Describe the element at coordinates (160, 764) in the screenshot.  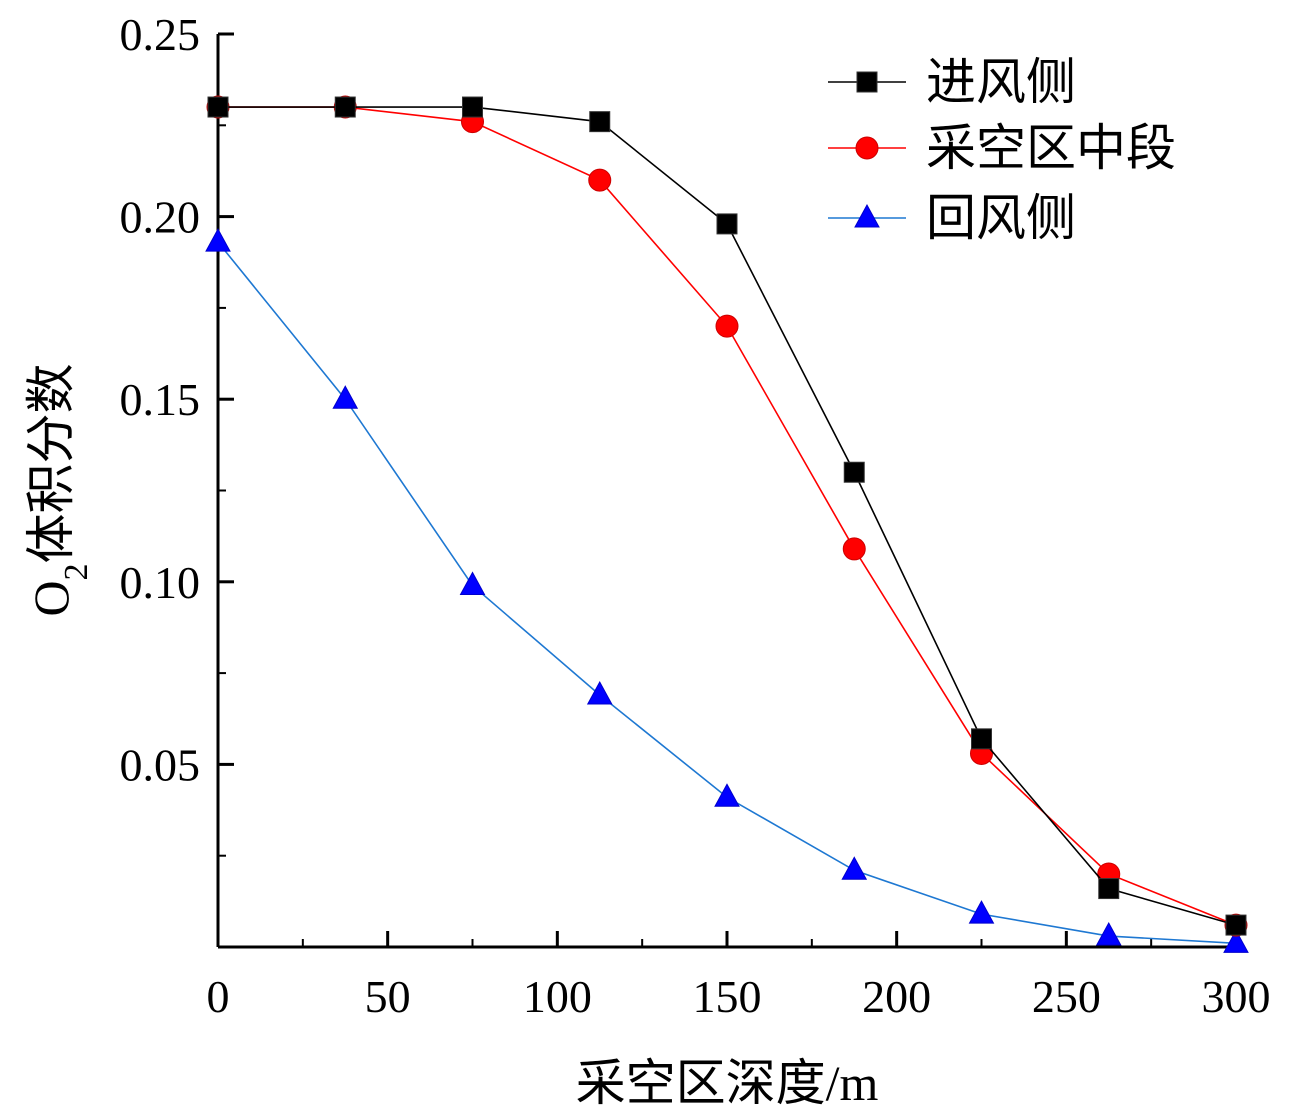
I see `y-tick-label: 0.05` at that location.